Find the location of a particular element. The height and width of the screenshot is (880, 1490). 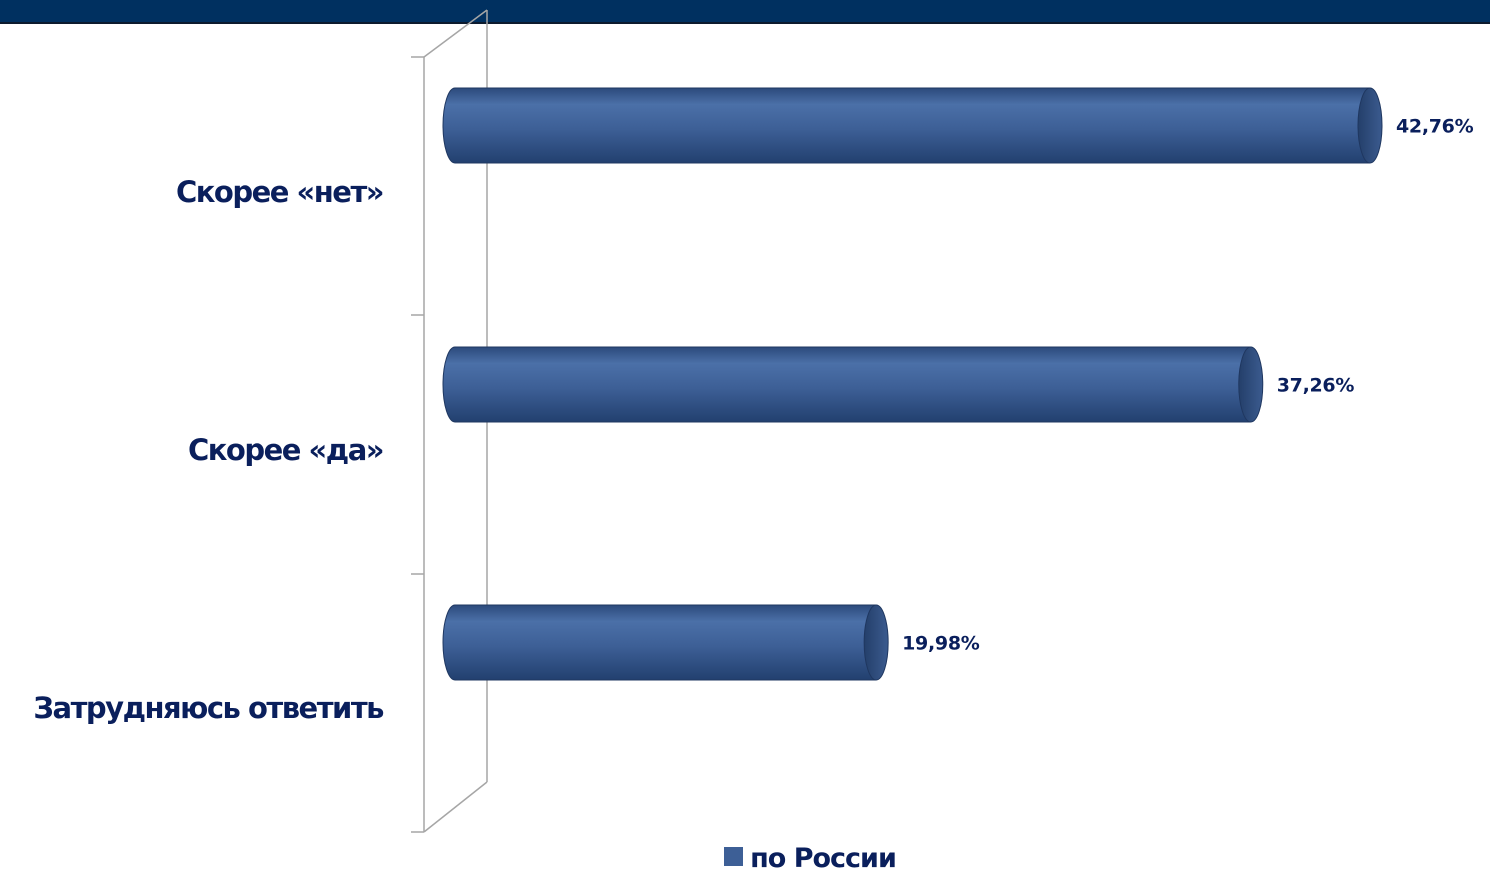

bar-group: 19,98% Затрудняюсь ответить is located at coordinates (506, 664).